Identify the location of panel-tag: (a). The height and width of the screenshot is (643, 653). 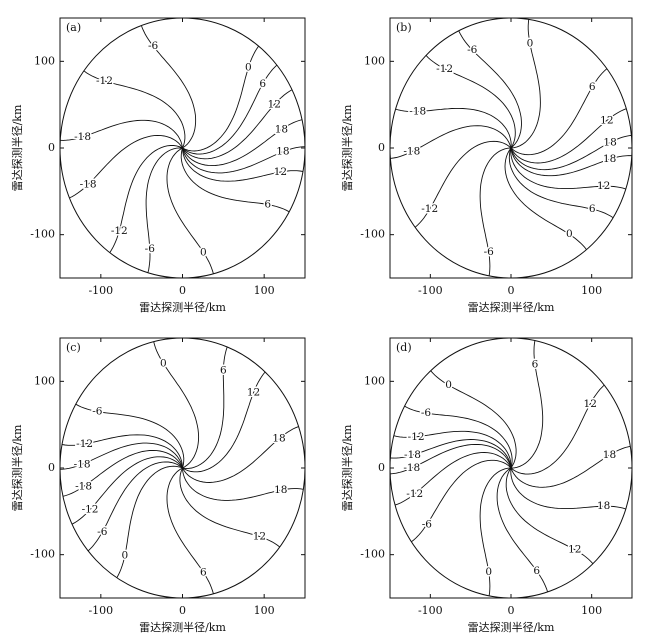
(73, 27).